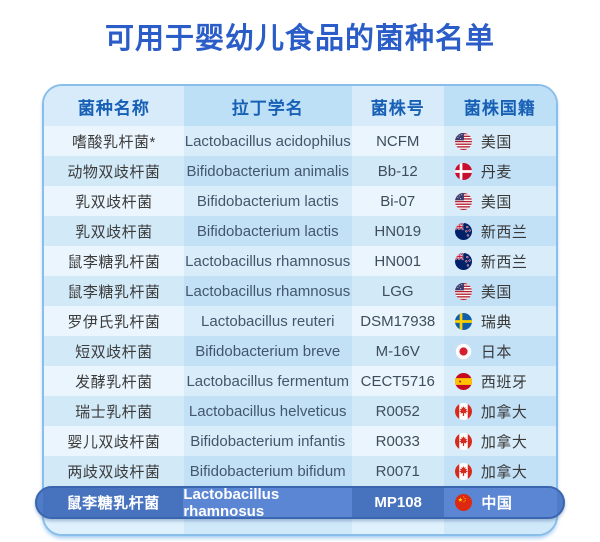 This screenshot has width=600, height=542. What do you see at coordinates (299, 39) in the screenshot?
I see `page-title: 可用于婴幼儿食品的菌种名单` at bounding box center [299, 39].